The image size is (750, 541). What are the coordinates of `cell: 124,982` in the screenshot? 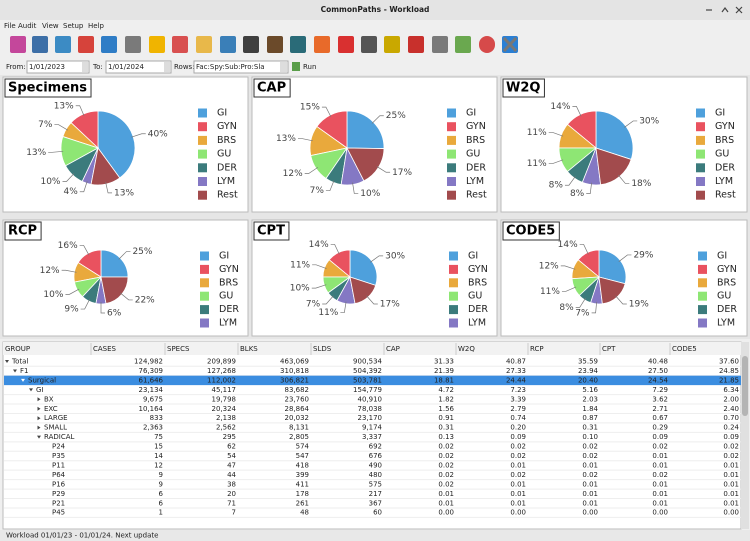 It's located at (148, 362).